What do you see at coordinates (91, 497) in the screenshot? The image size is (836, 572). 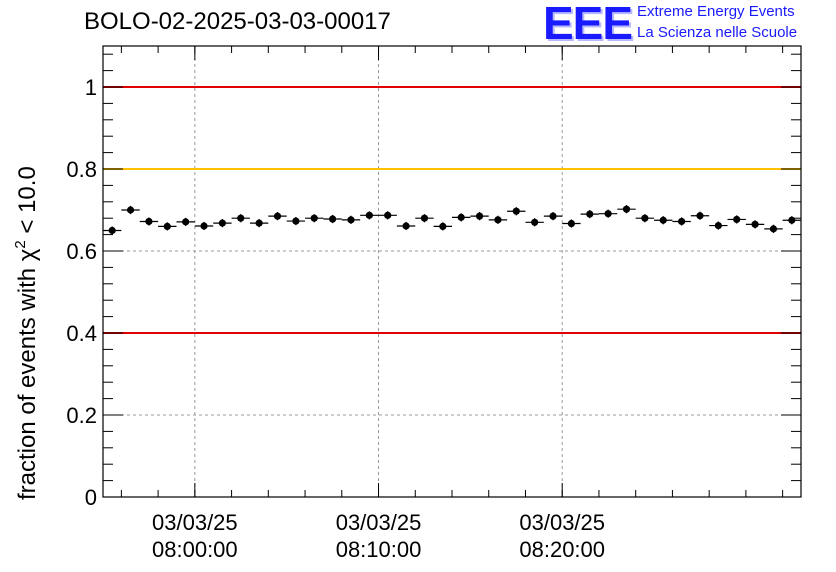 I see `y-tick-label: 0` at bounding box center [91, 497].